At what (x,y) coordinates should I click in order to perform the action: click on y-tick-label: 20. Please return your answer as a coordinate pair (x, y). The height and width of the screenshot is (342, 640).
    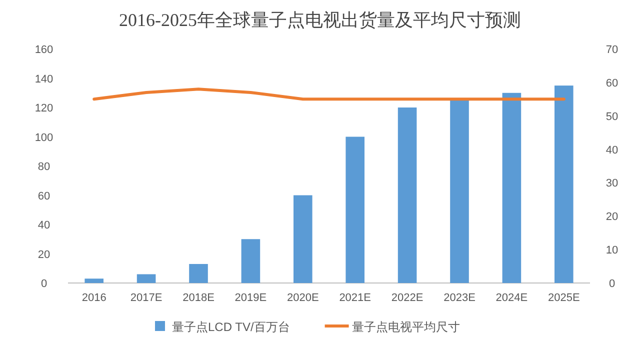
    Looking at the image, I should click on (44, 254).